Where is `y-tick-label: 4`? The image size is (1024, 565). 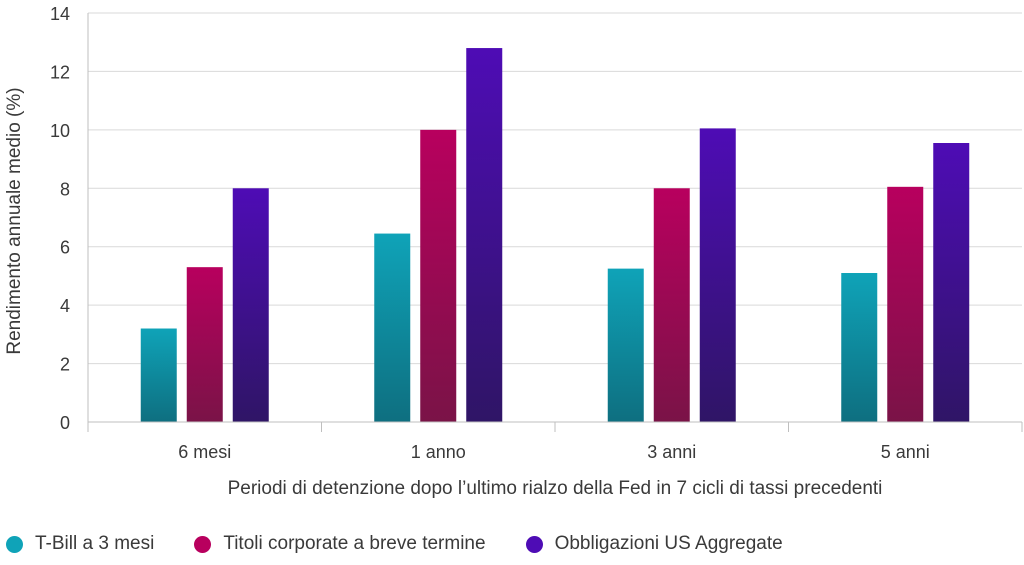
y-tick-label: 4 is located at coordinates (65, 306).